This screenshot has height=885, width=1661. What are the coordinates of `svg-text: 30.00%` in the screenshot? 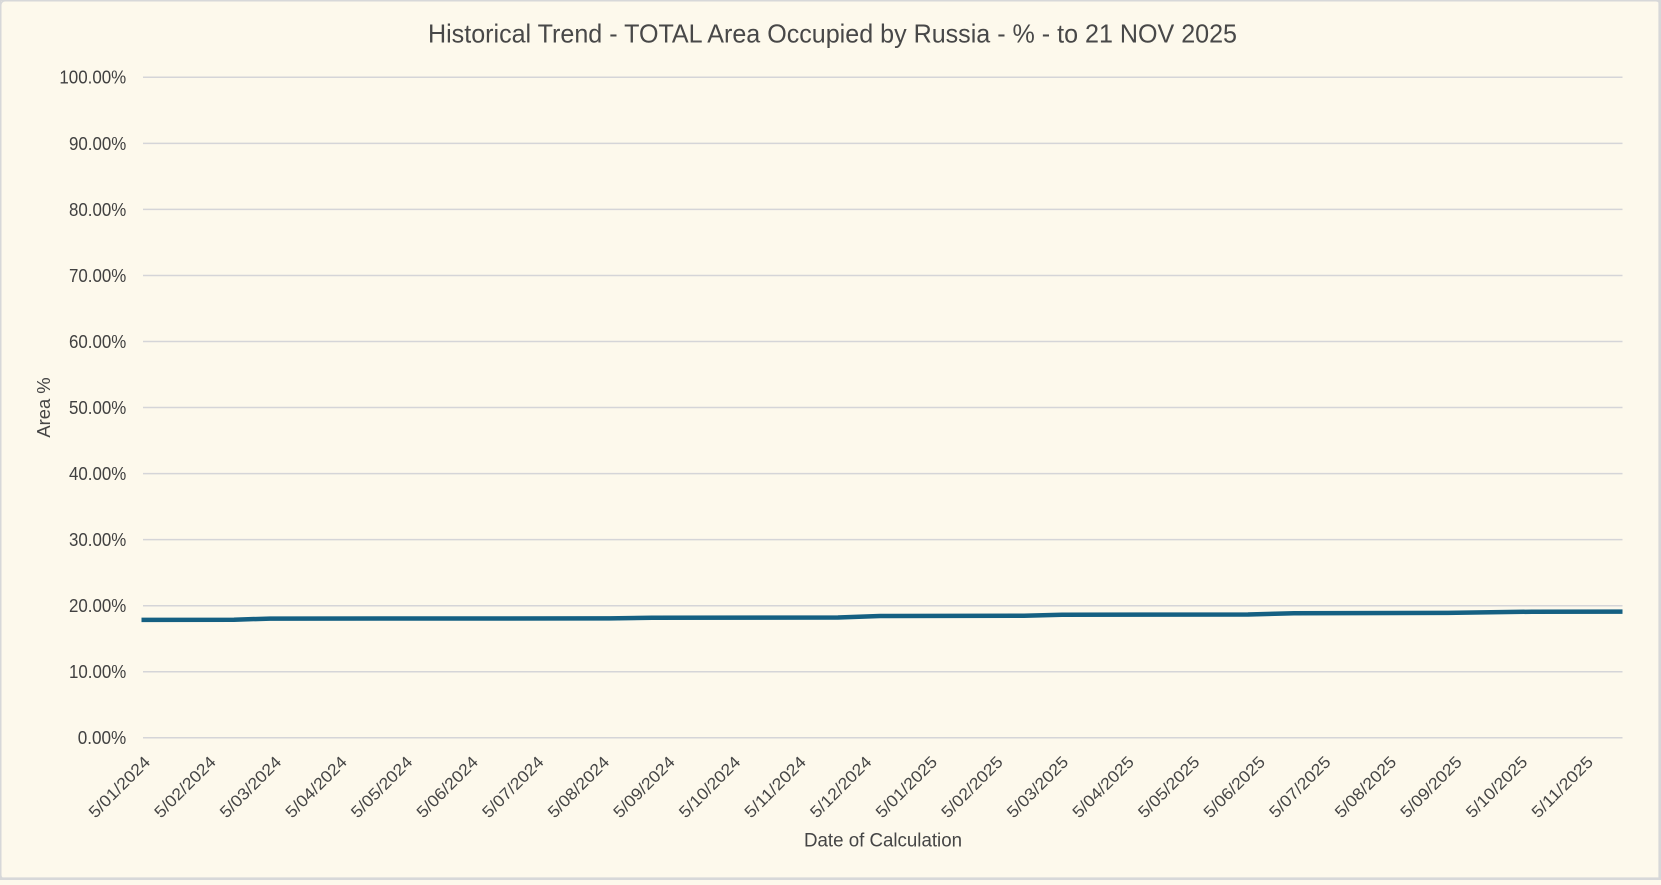 It's located at (97, 539).